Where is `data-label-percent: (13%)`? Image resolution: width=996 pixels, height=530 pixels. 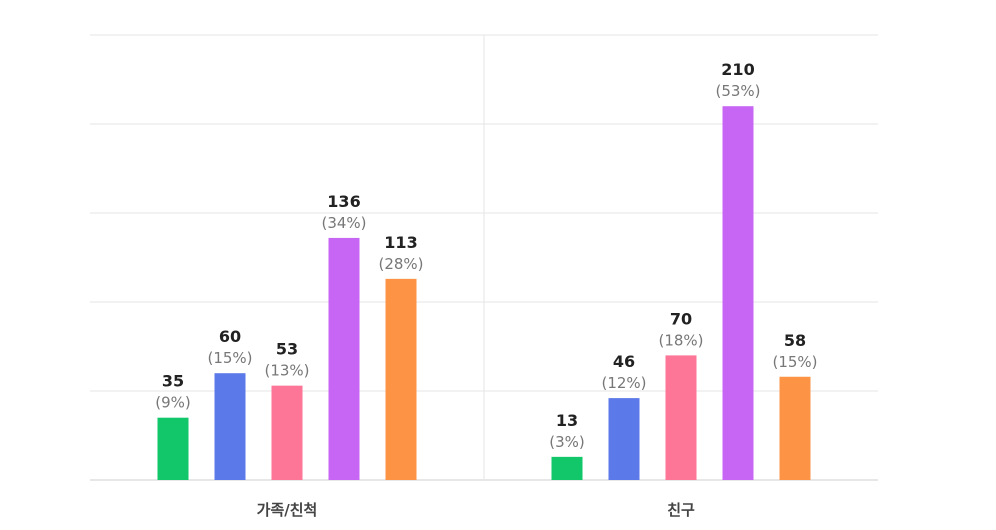
data-label-percent: (13%) is located at coordinates (286, 371).